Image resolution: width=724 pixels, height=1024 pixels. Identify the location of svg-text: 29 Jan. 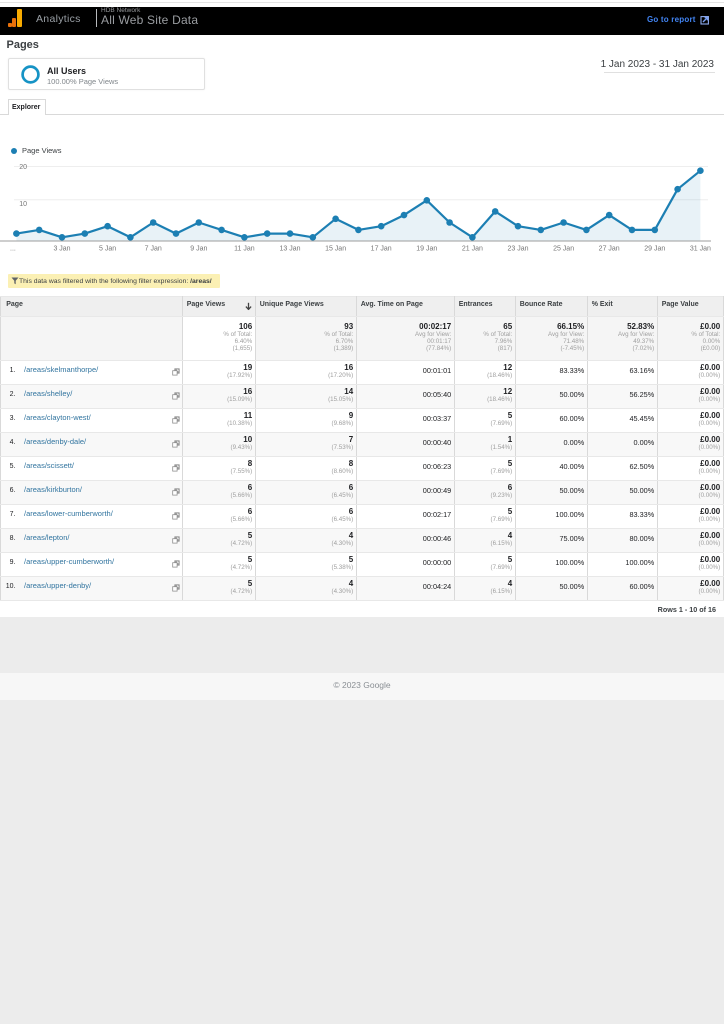
(654, 249).